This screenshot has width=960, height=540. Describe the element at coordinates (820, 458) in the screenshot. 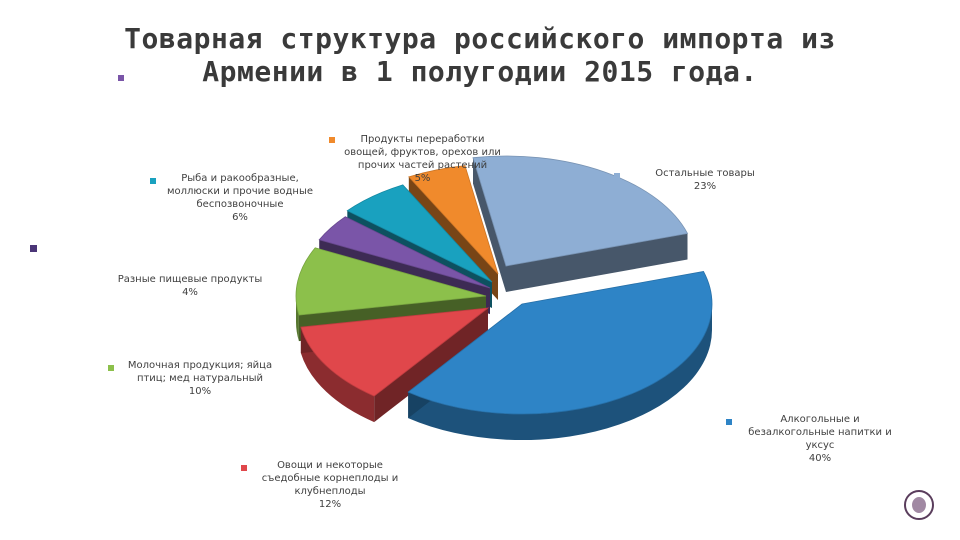

I see `slice-label-value: 40%` at that location.